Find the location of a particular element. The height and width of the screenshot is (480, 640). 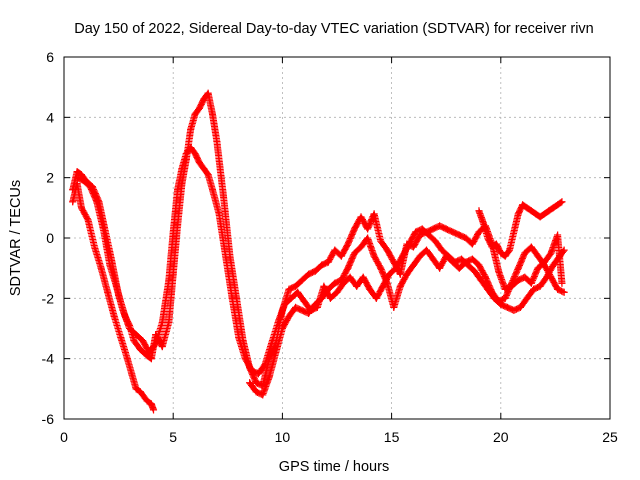

y-tick-label: 6 is located at coordinates (50, 57).